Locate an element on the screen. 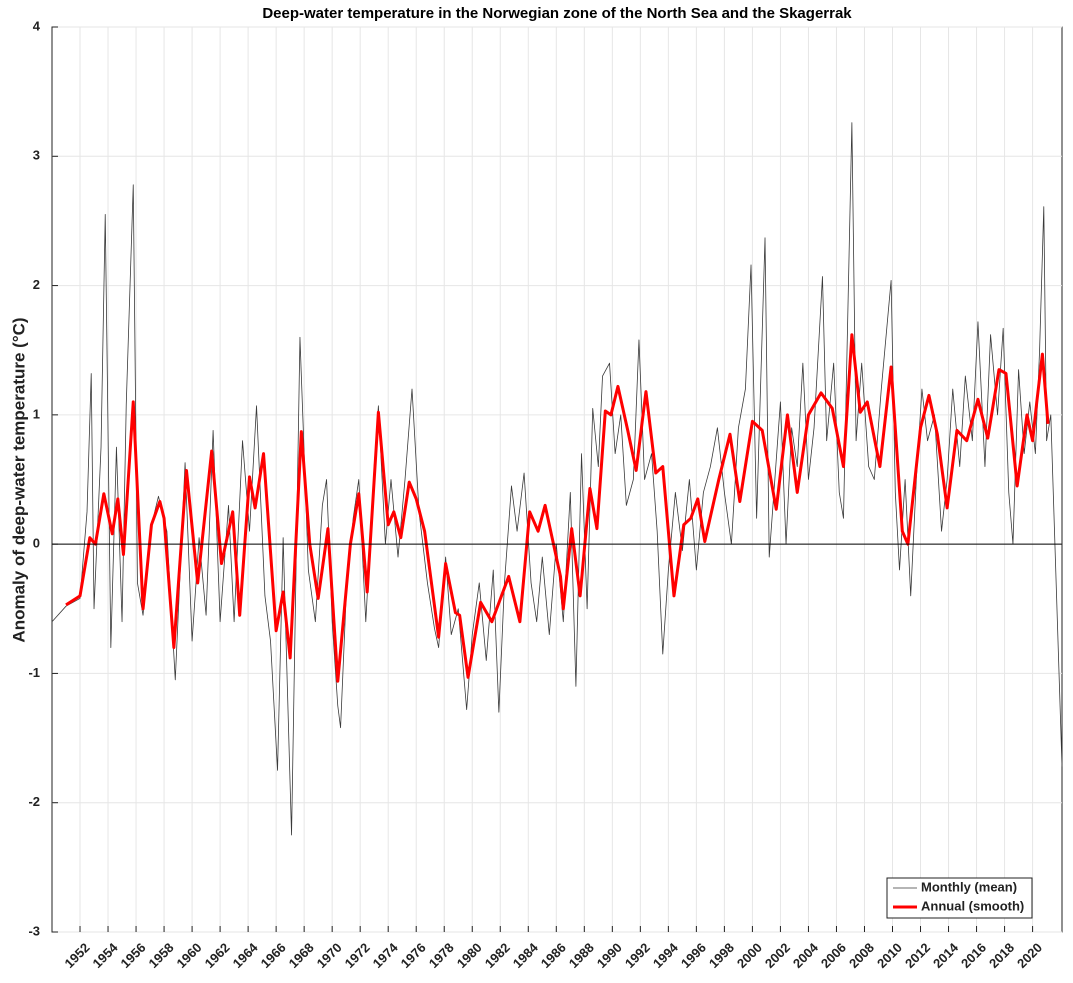  legend-label: Annual (smooth) is located at coordinates (972, 905).